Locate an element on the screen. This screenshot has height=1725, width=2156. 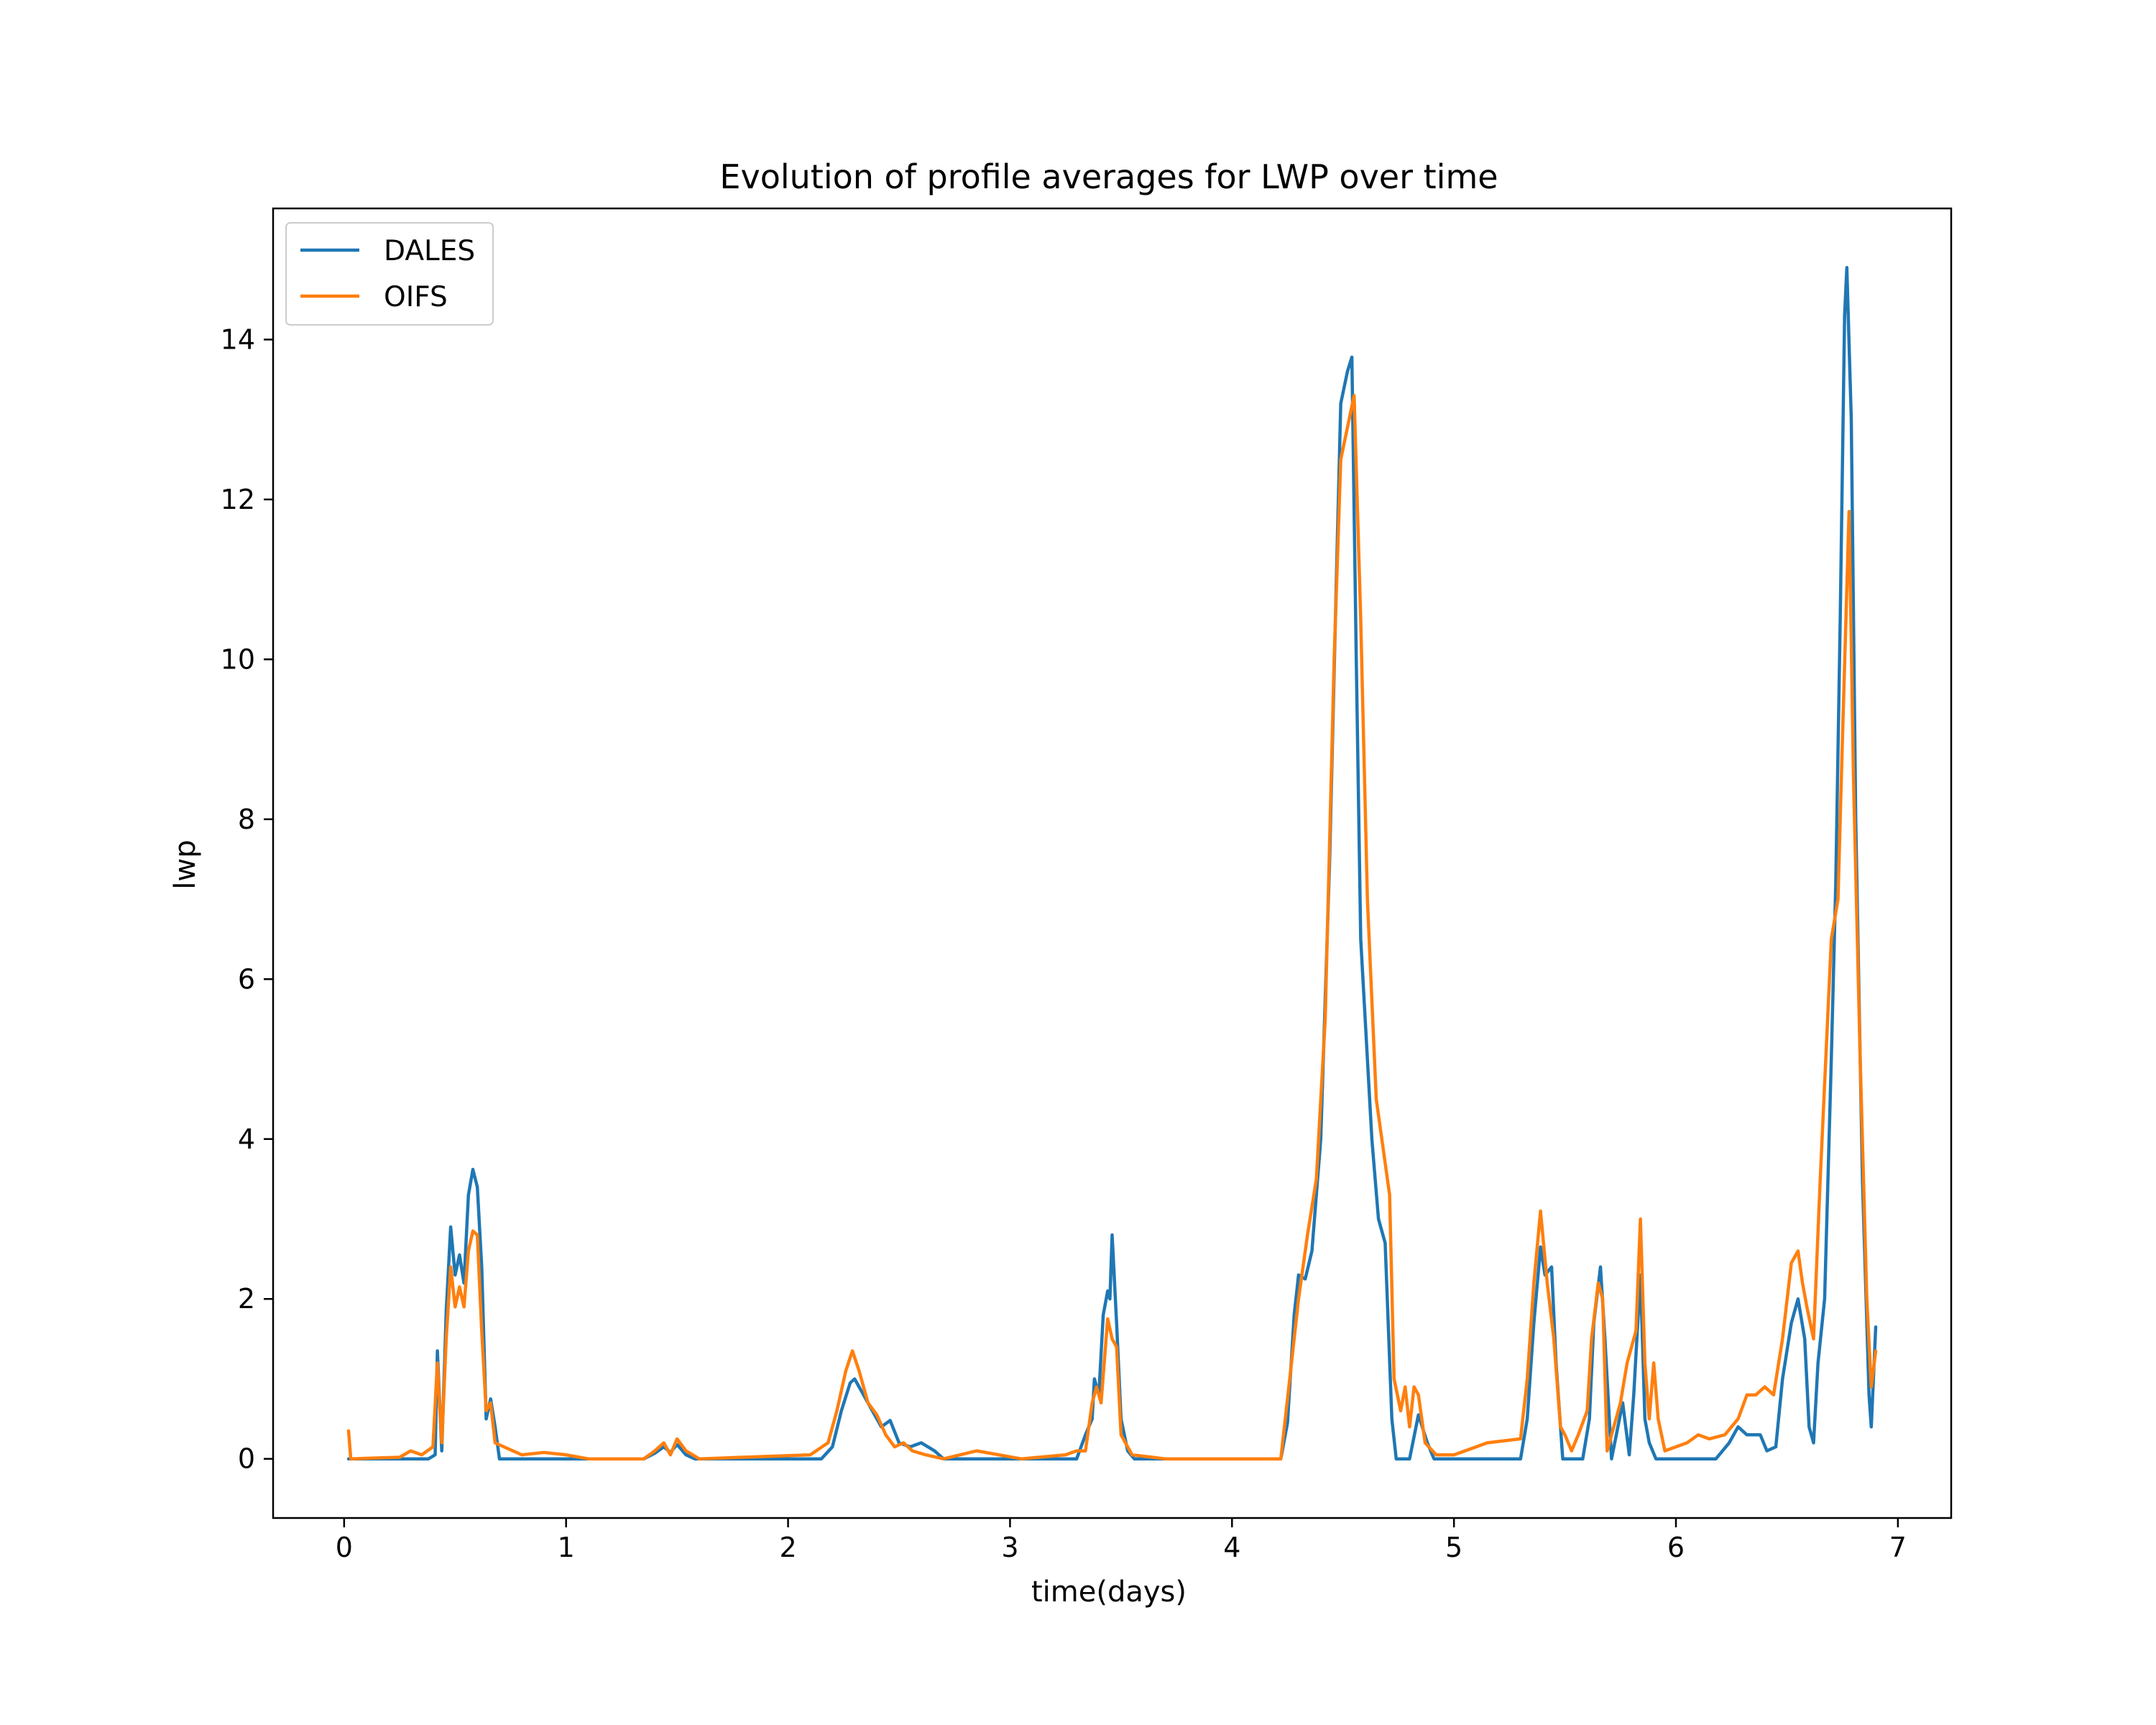
y-axis-label: lwp is located at coordinates (185, 864).